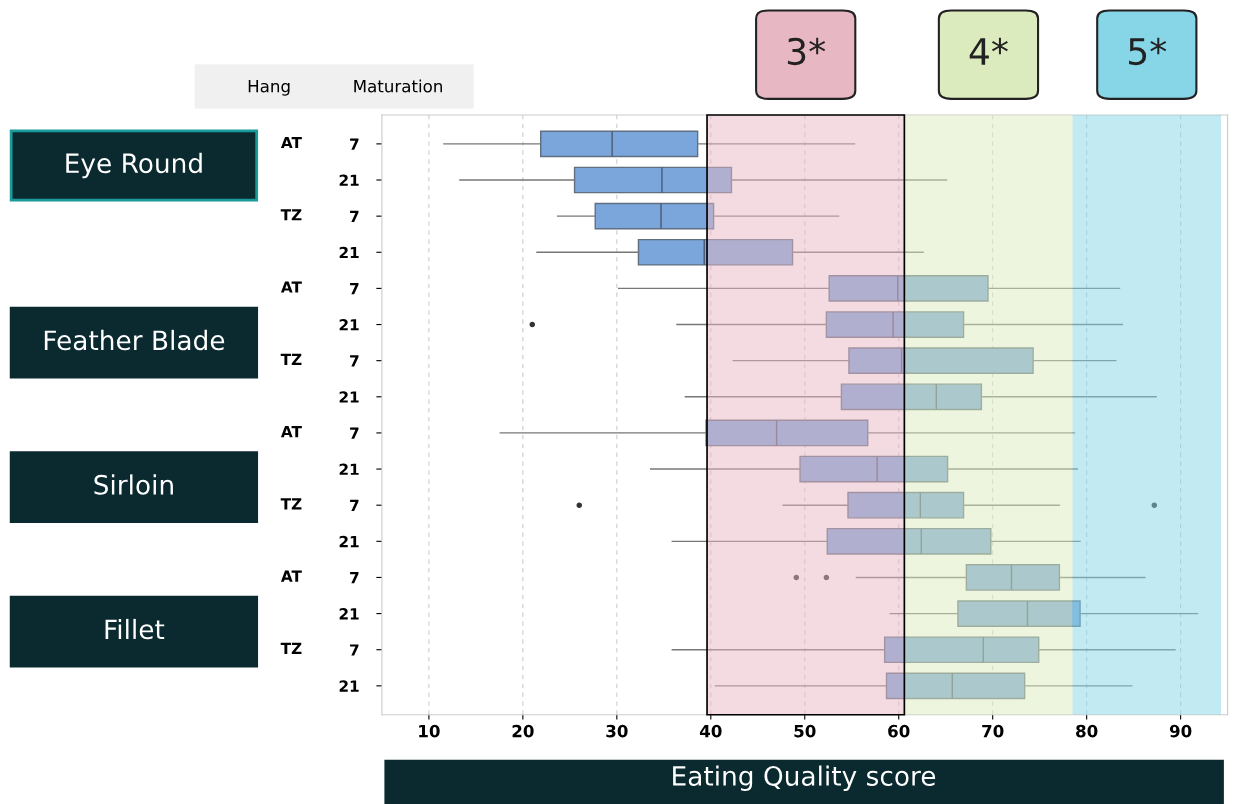 The image size is (1240, 804). Describe the element at coordinates (710, 731) in the screenshot. I see `x-tick-label: 40` at that location.